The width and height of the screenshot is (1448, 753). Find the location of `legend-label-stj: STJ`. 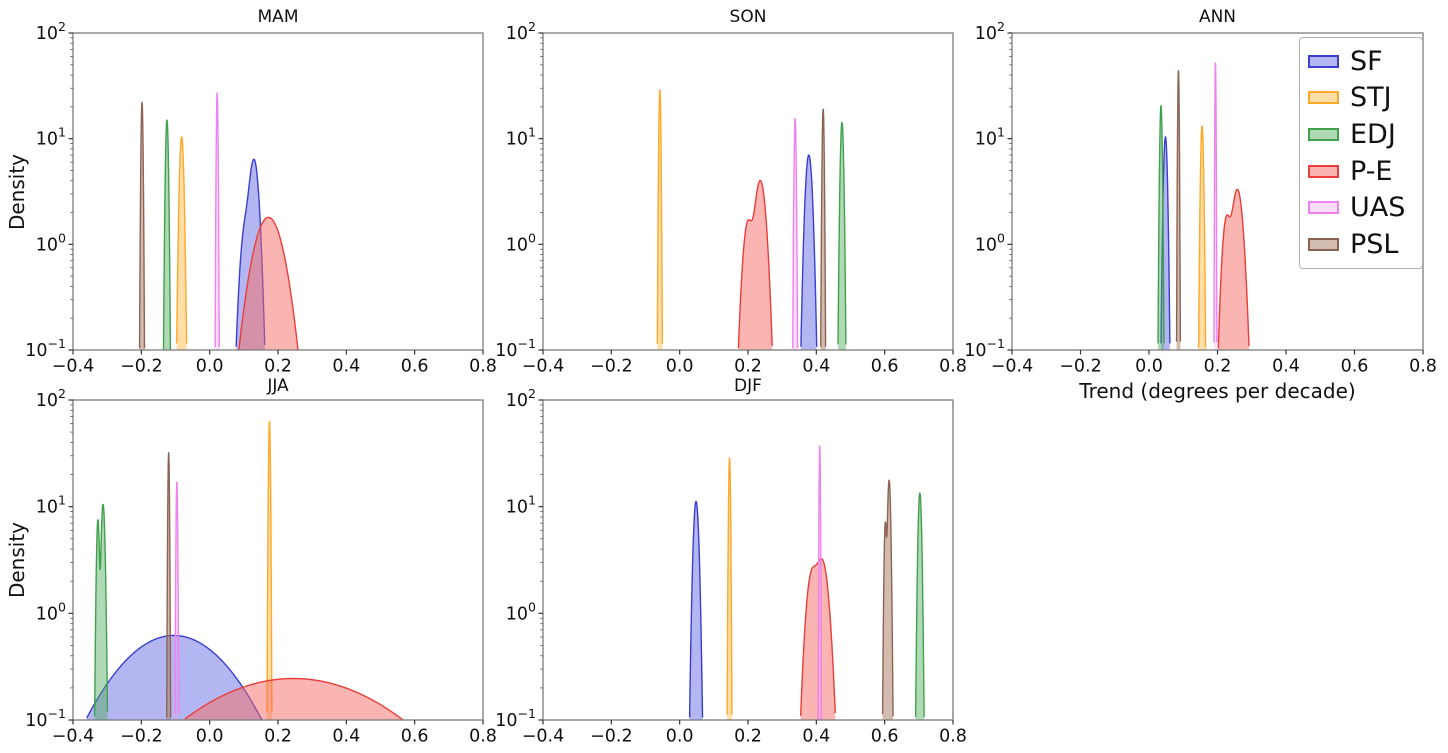

legend-label-stj: STJ is located at coordinates (1371, 98).